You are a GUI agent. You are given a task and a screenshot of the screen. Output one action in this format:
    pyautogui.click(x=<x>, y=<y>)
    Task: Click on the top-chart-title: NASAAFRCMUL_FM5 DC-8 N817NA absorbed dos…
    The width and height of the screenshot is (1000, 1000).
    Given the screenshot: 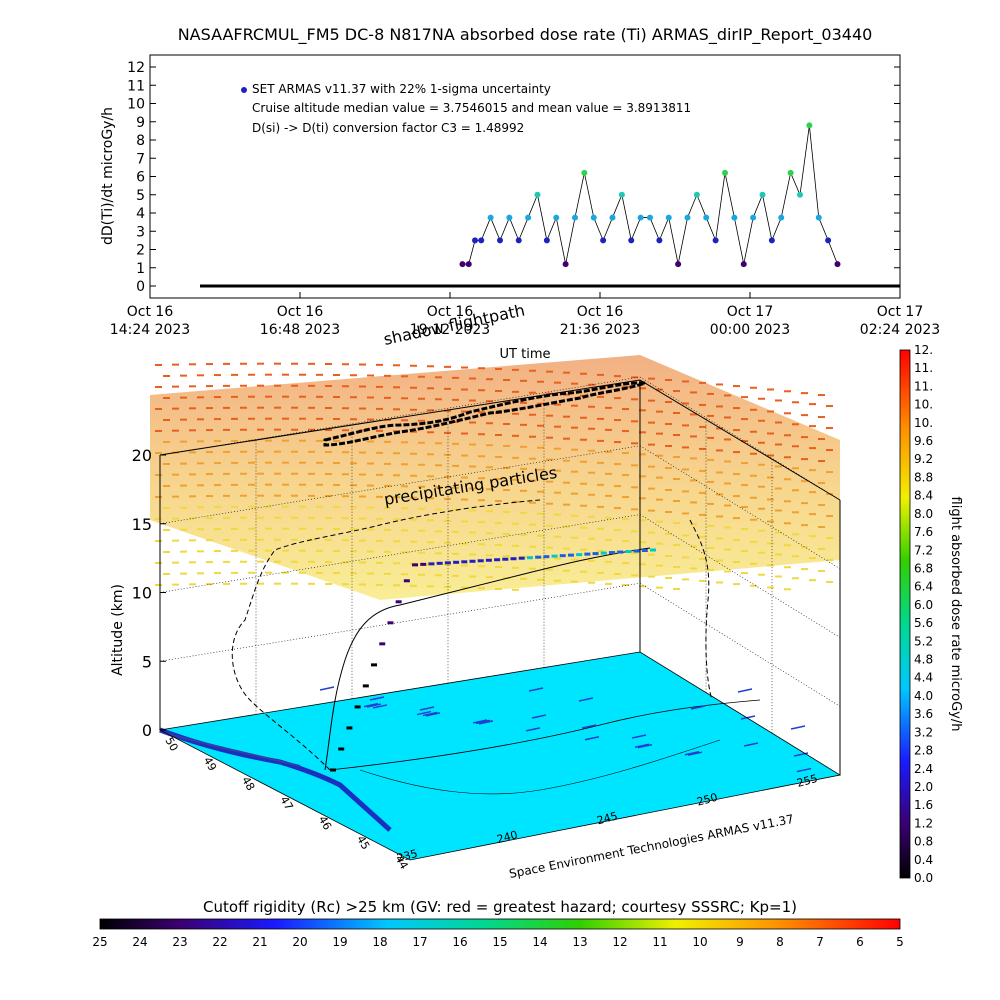 What is the action you would take?
    pyautogui.click(x=525, y=35)
    